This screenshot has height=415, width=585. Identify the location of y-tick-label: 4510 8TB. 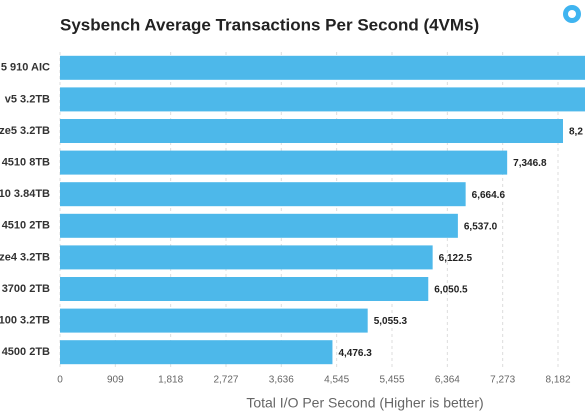
(26, 163).